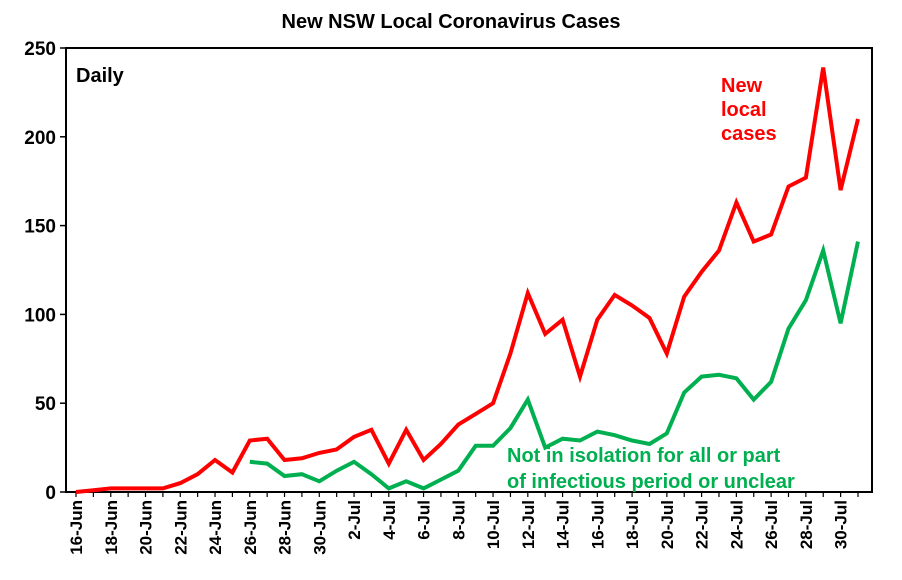 The image size is (902, 580). What do you see at coordinates (563, 524) in the screenshot?
I see `x-tick-label: 14-Jul` at bounding box center [563, 524].